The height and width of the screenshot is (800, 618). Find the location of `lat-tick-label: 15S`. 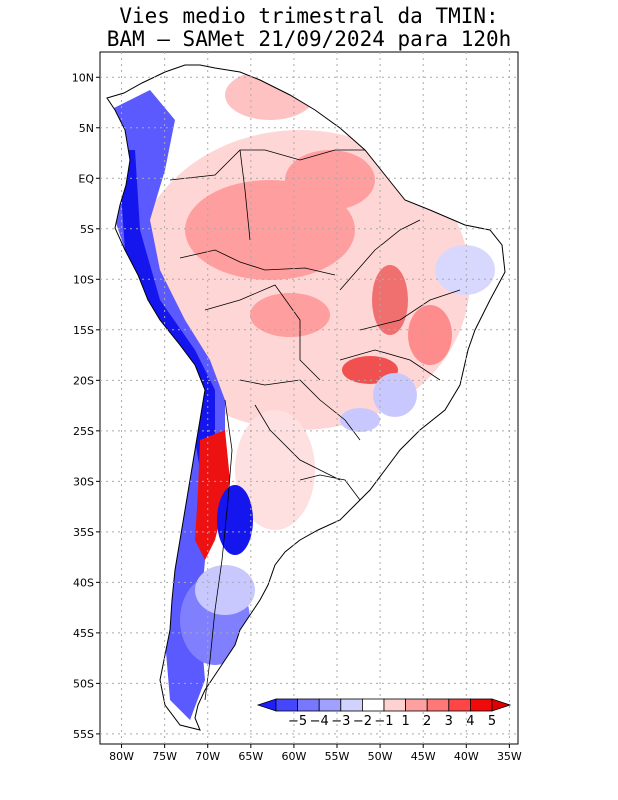

lat-tick-label: 15S is located at coordinates (83, 330).